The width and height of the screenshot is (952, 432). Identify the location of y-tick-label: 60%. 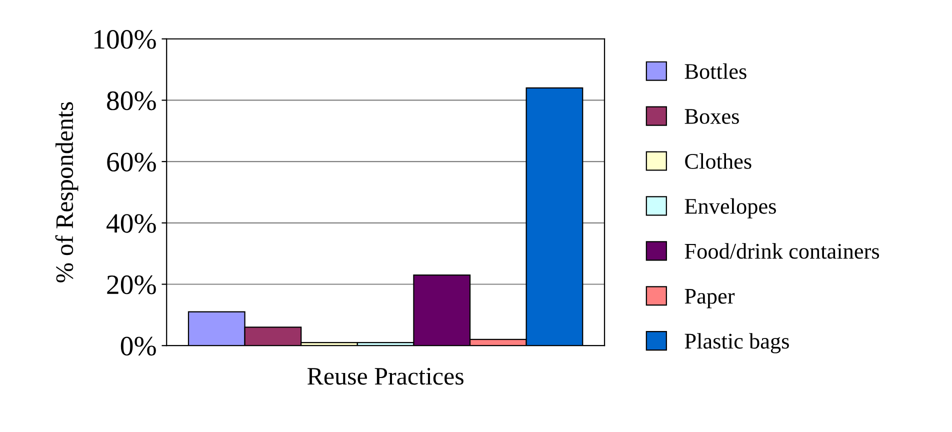
(131, 162).